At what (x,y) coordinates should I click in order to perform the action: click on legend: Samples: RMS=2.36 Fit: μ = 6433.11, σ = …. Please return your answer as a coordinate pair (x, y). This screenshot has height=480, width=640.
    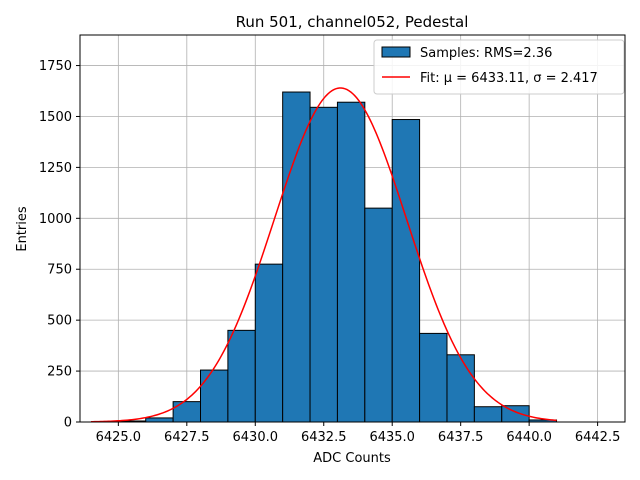
    Looking at the image, I should click on (499, 67).